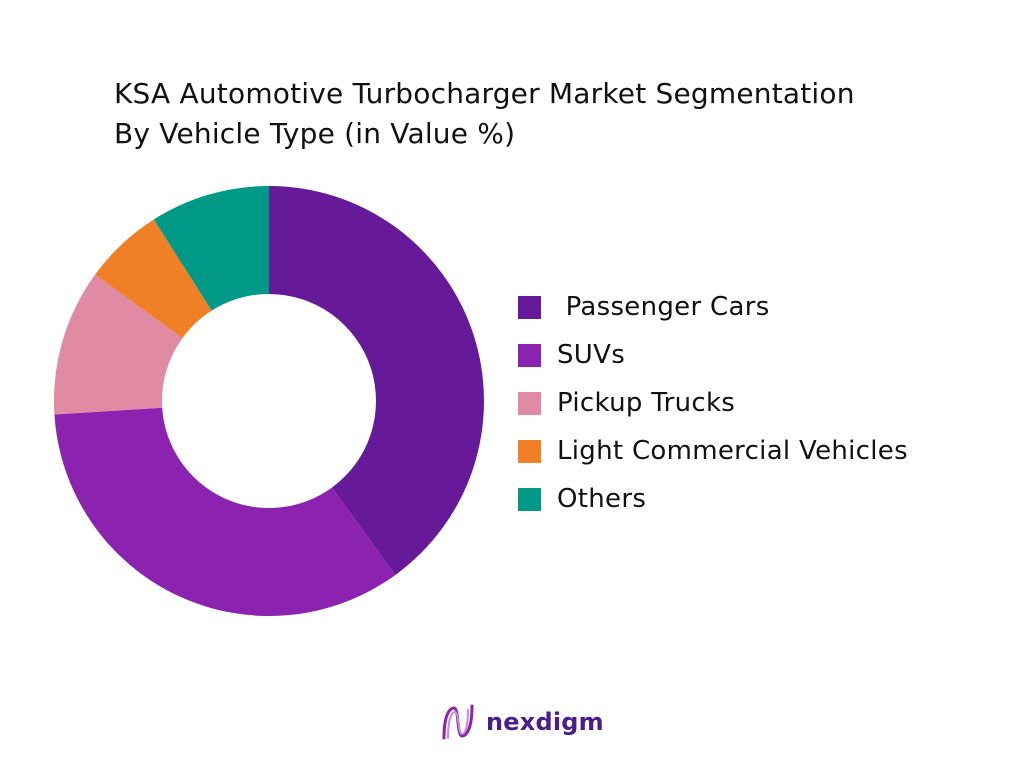 This screenshot has width=1024, height=768. I want to click on brand-footer: nexdigm, so click(522, 722).